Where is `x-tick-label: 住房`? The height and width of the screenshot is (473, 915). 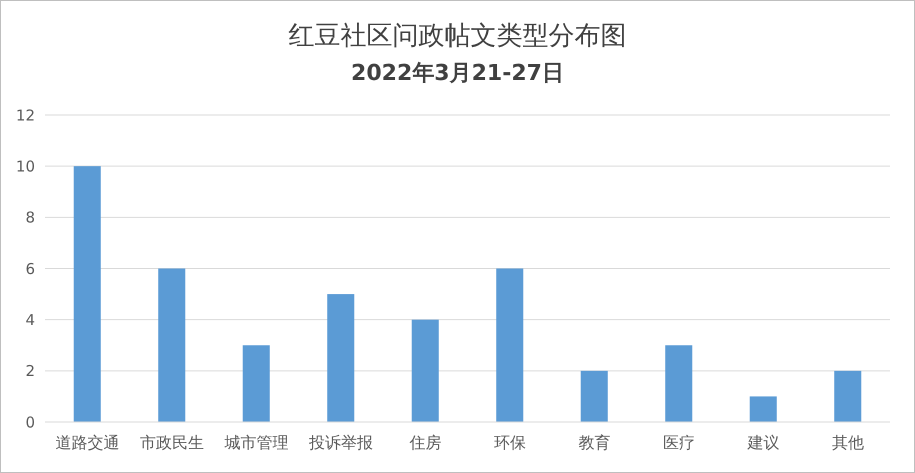
x-tick-label: 住房 is located at coordinates (425, 442).